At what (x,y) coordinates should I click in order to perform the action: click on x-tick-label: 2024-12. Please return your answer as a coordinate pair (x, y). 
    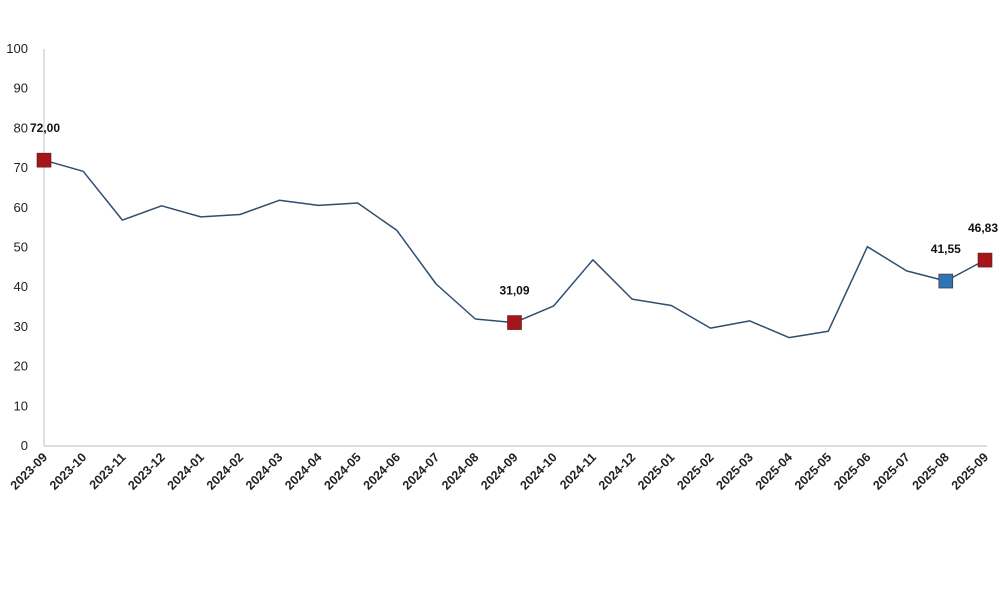
    Looking at the image, I should click on (617, 471).